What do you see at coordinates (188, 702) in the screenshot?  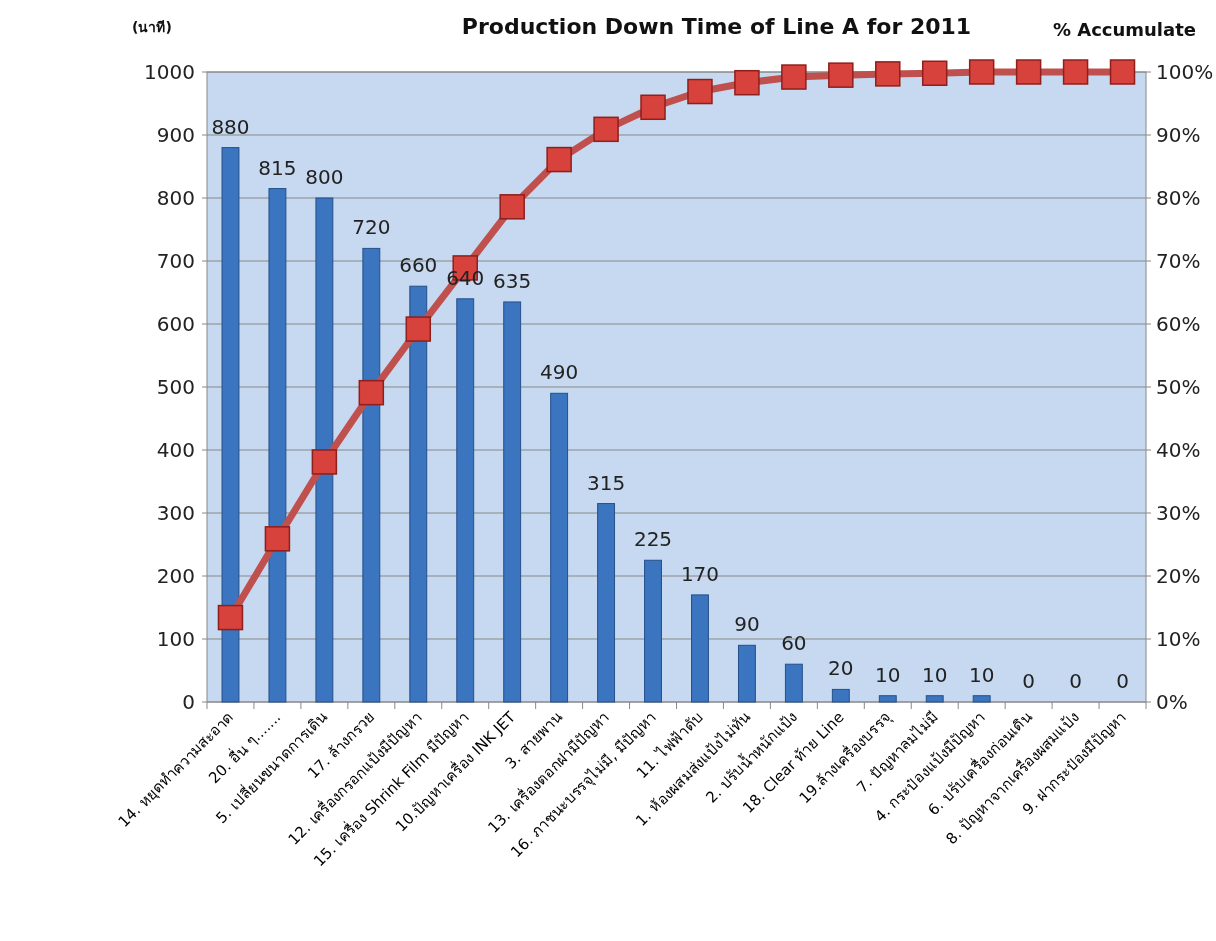 I see `y-tick-label: 0` at bounding box center [188, 702].